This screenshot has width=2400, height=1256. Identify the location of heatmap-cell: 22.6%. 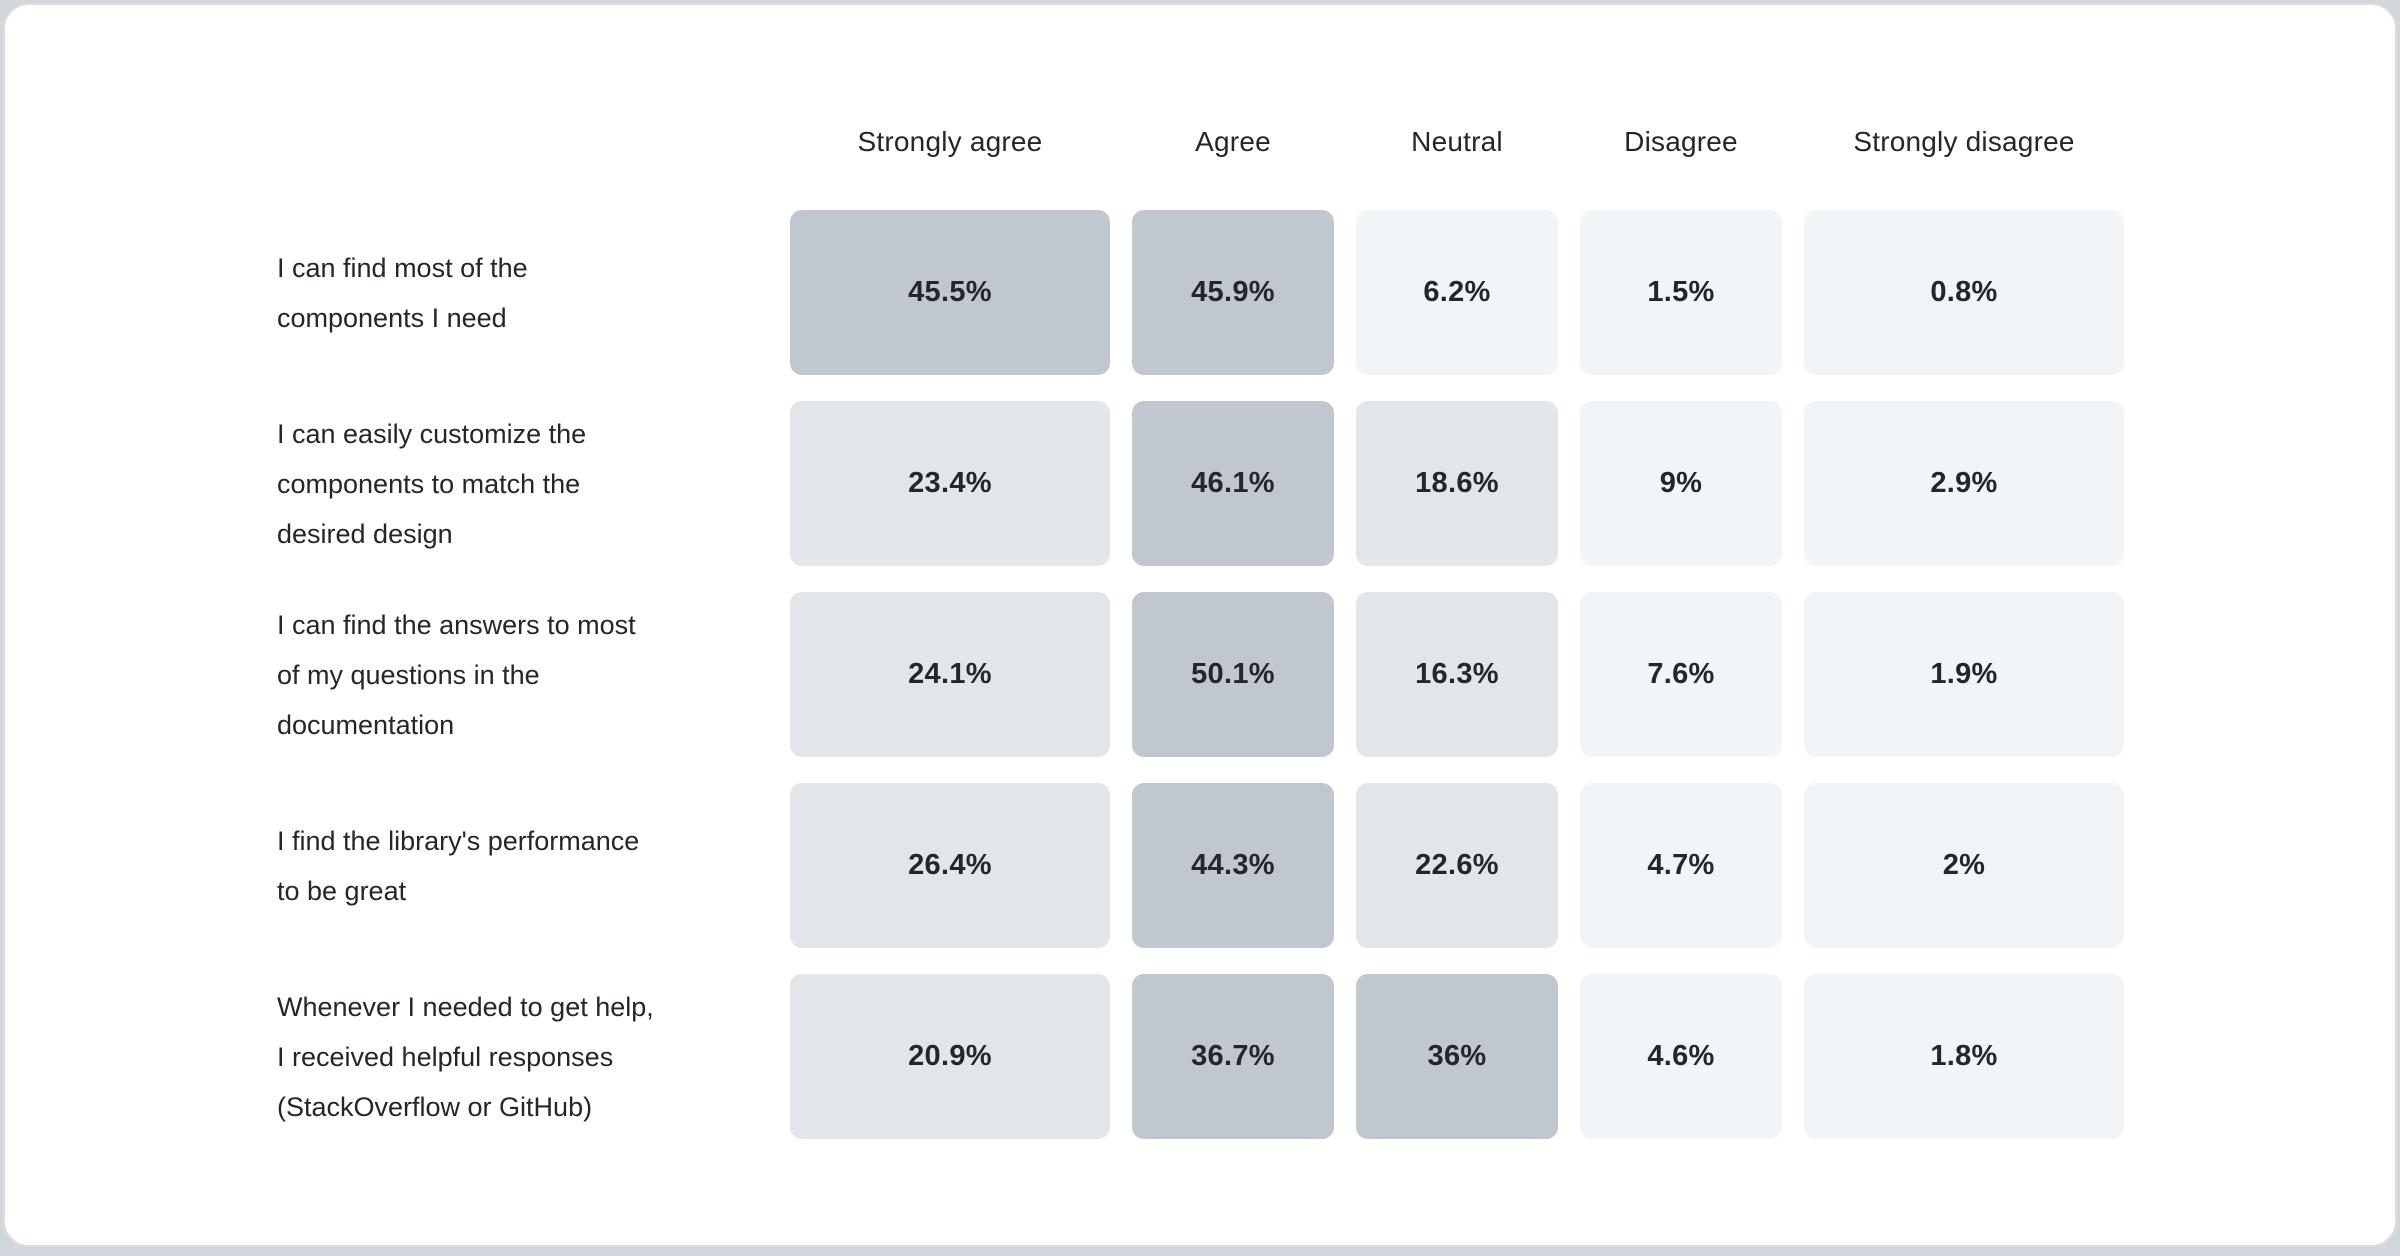
(1457, 865).